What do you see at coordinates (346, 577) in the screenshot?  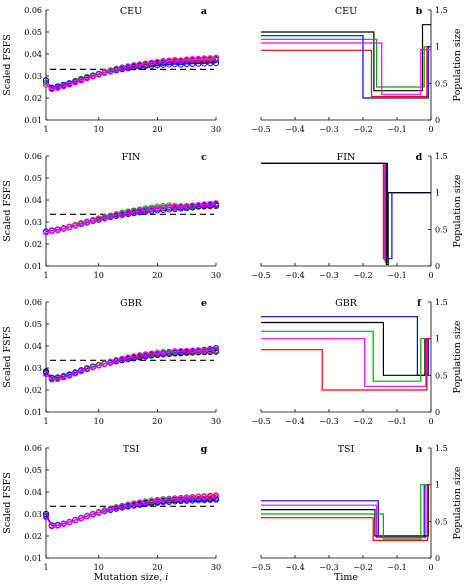 I see `right-x-axis-label: Time` at bounding box center [346, 577].